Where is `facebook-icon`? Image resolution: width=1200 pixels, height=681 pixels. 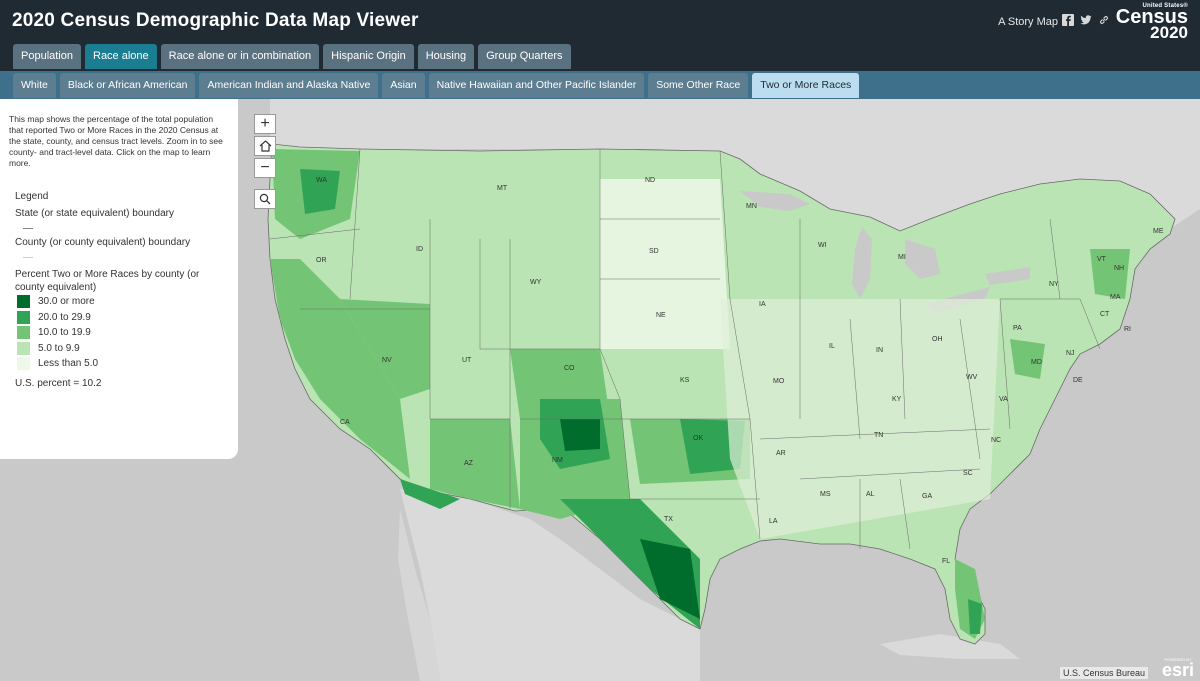 facebook-icon is located at coordinates (1068, 20).